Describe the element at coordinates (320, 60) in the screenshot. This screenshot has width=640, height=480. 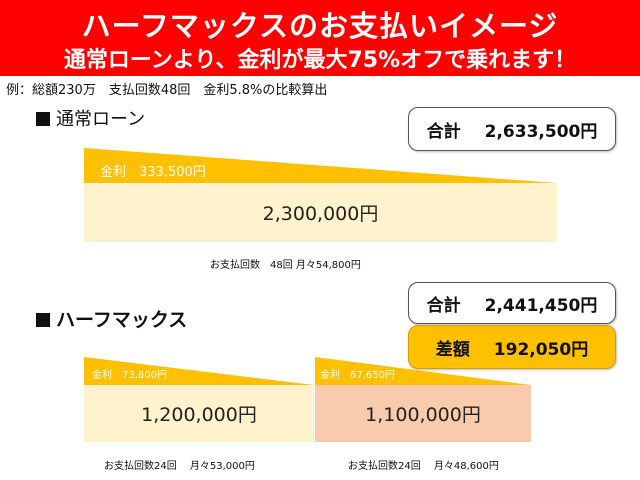
I see `page-subtitle: 通常ローンより、金利が最大75%オフで乗れます！` at that location.